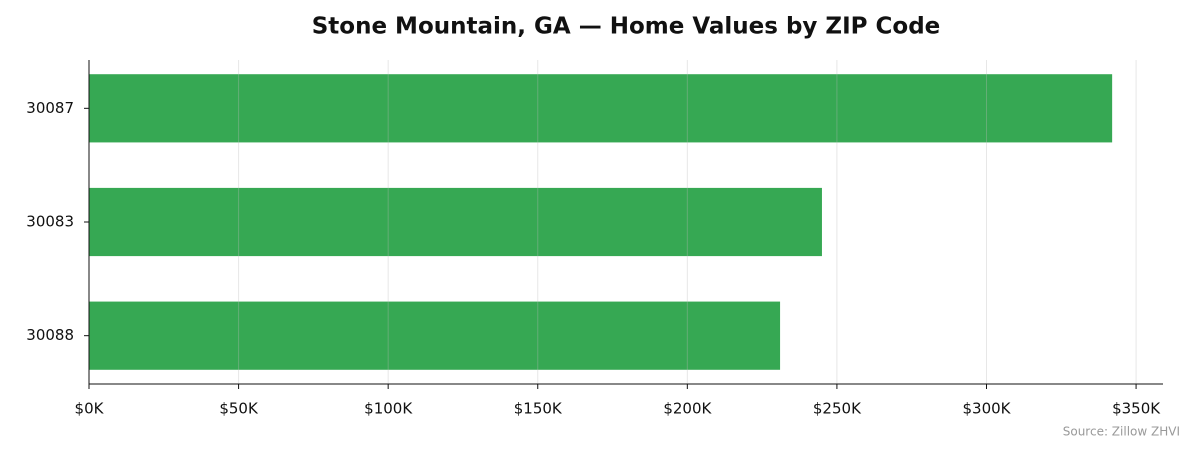 This screenshot has height=455, width=1195. I want to click on y-tick-label: 30083, so click(50, 222).